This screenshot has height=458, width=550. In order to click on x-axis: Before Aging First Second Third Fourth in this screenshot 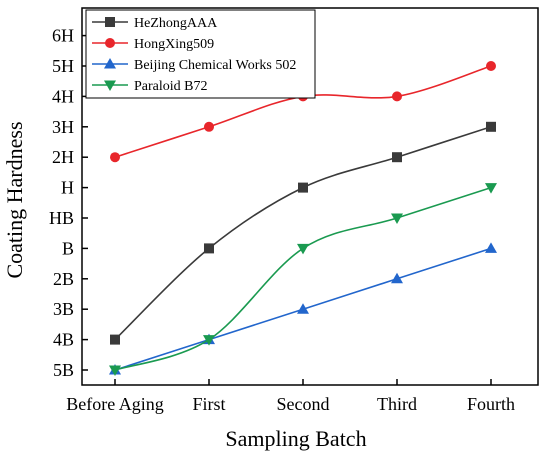, I will do `click(290, 396)`.